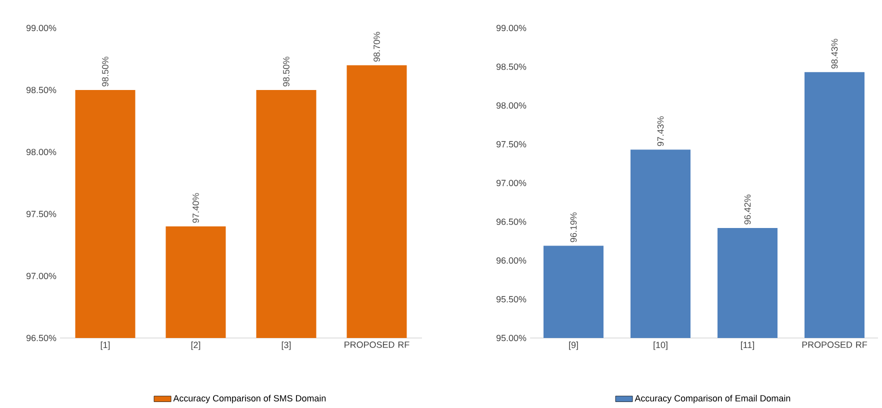 Image resolution: width=882 pixels, height=408 pixels. I want to click on x-tick-label: [1], so click(105, 346).